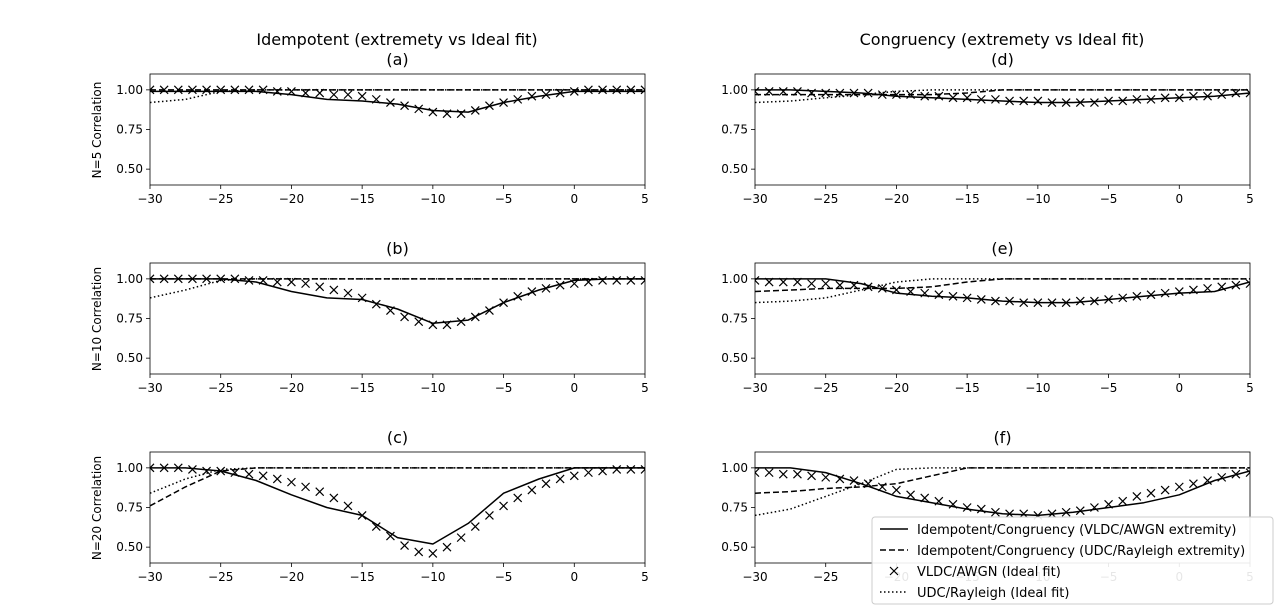 This screenshot has width=1280, height=612. I want to click on x-tick-label: −25, so click(220, 577).